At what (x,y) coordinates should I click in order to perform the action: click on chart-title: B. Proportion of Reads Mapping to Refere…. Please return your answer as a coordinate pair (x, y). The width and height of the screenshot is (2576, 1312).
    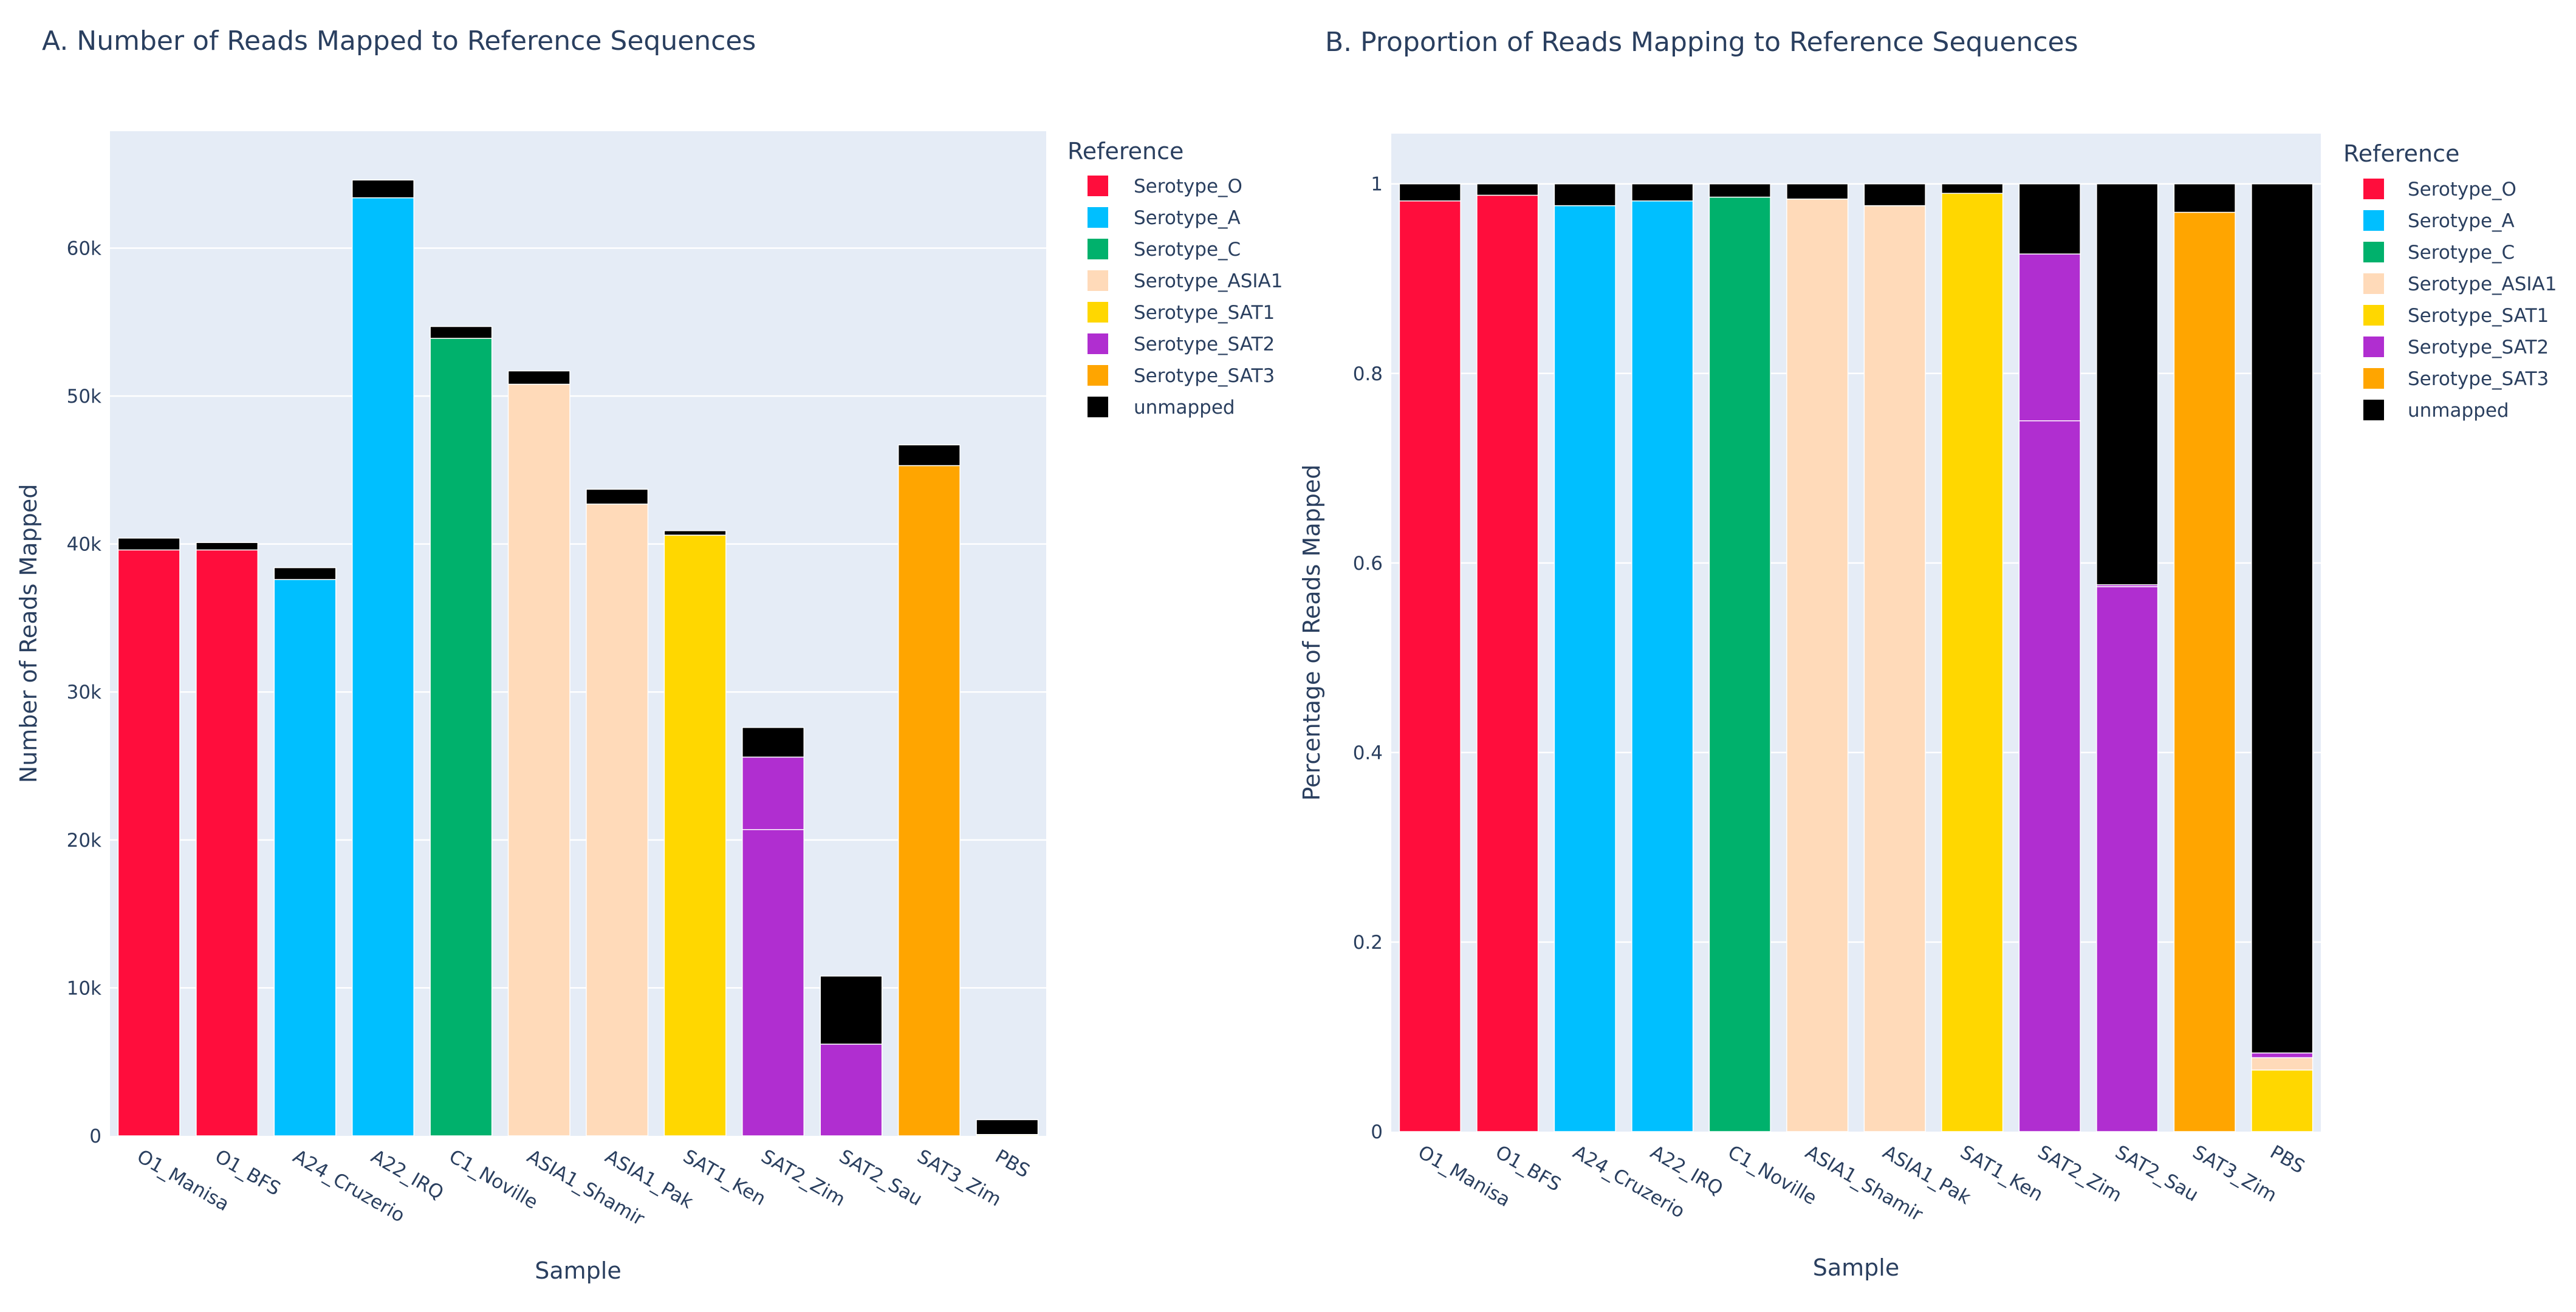
    Looking at the image, I should click on (1701, 42).